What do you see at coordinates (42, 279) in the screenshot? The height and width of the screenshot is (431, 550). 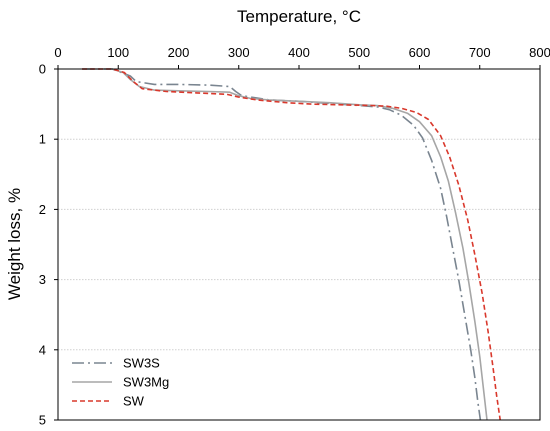 I see `y-tick-label-3: 3` at bounding box center [42, 279].